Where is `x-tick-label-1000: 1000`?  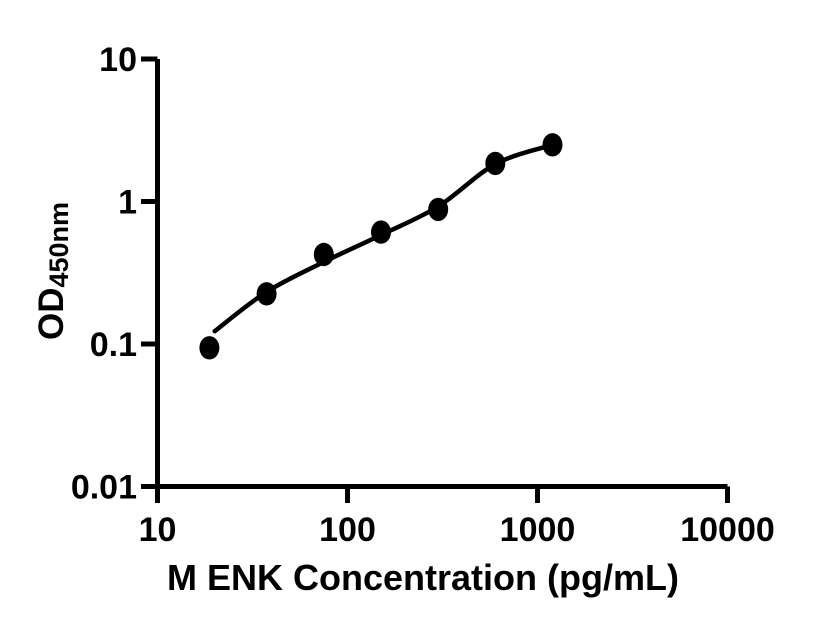 x-tick-label-1000: 1000 is located at coordinates (538, 530).